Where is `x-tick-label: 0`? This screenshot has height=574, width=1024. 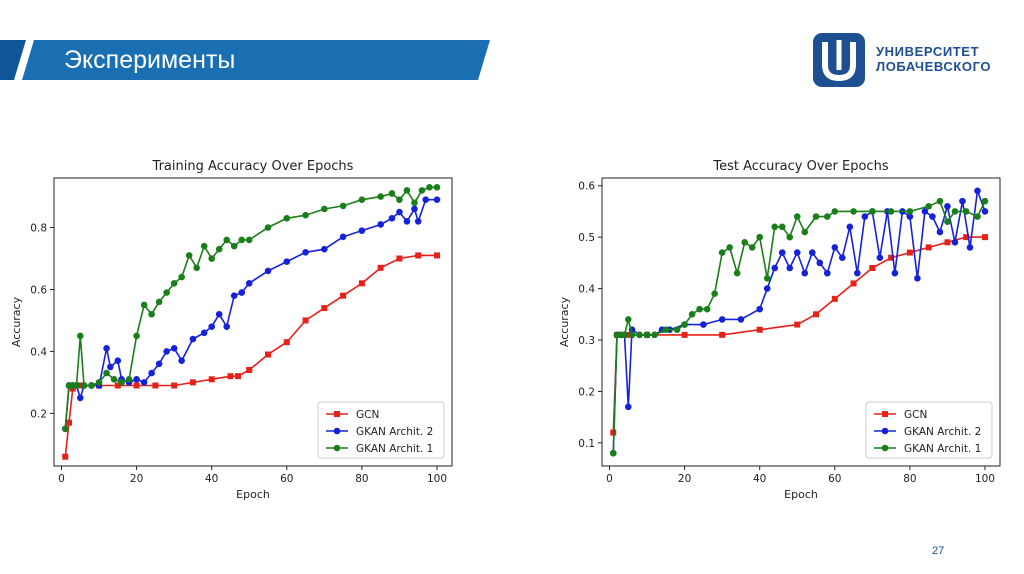
x-tick-label: 0 is located at coordinates (609, 479).